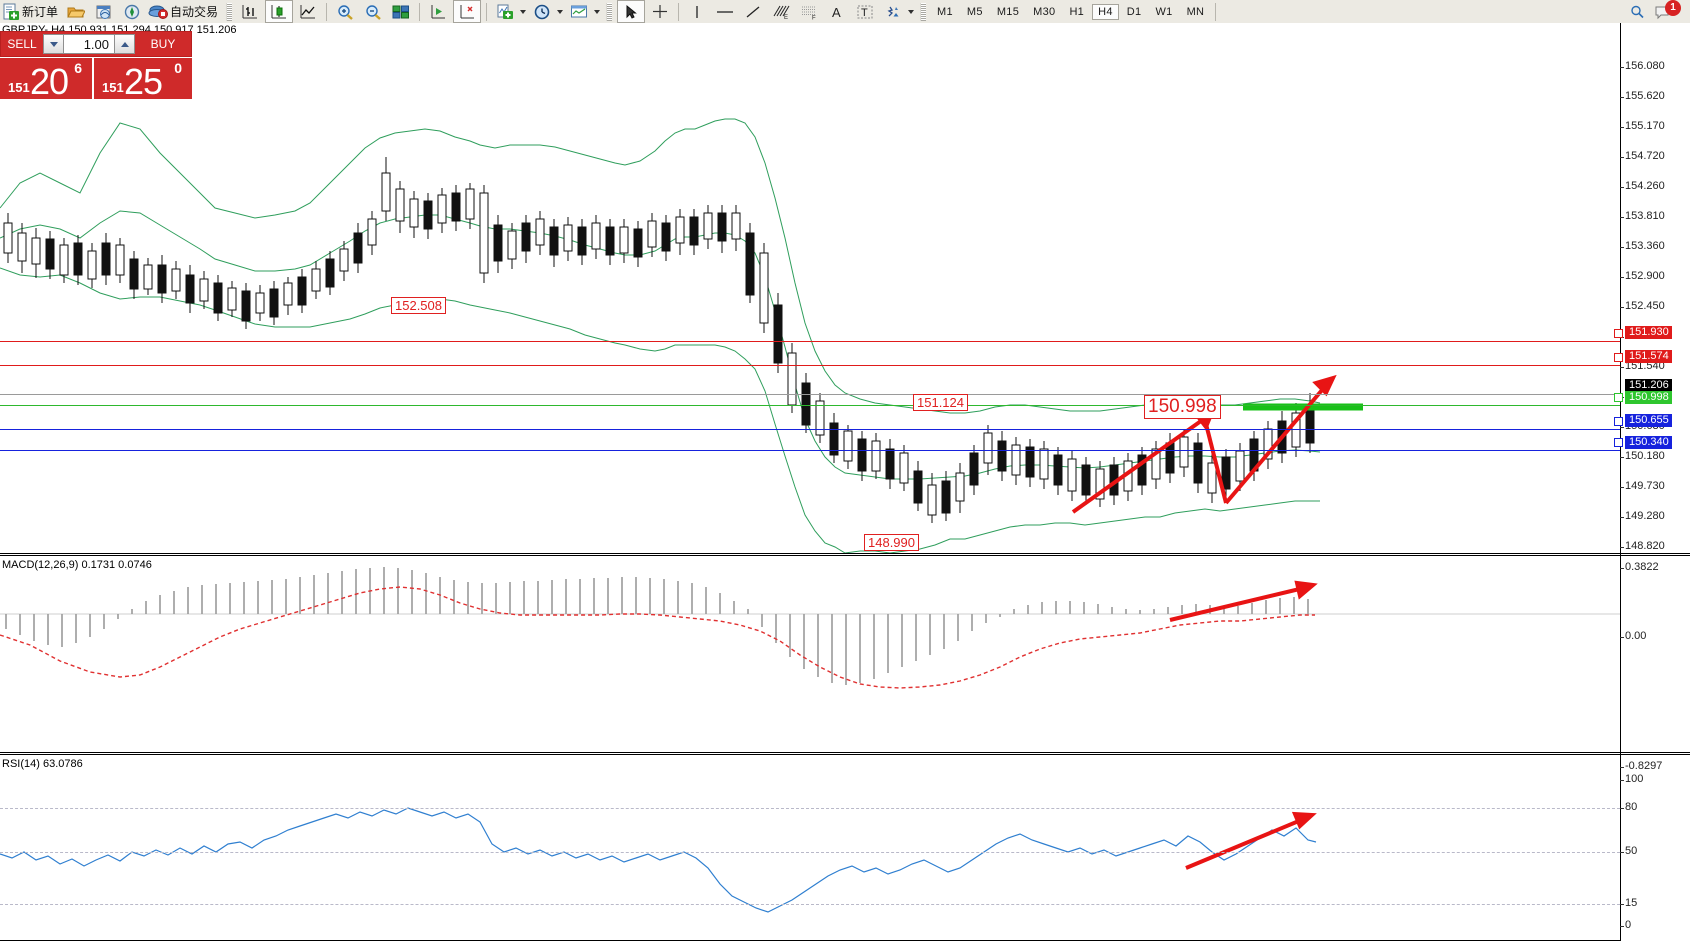 The height and width of the screenshot is (941, 1690). Describe the element at coordinates (893, 11) in the screenshot. I see `shapes-tool` at that location.